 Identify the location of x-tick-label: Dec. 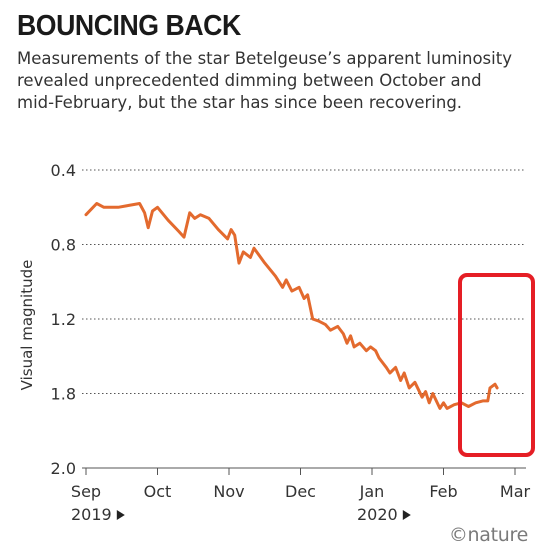
(300, 491).